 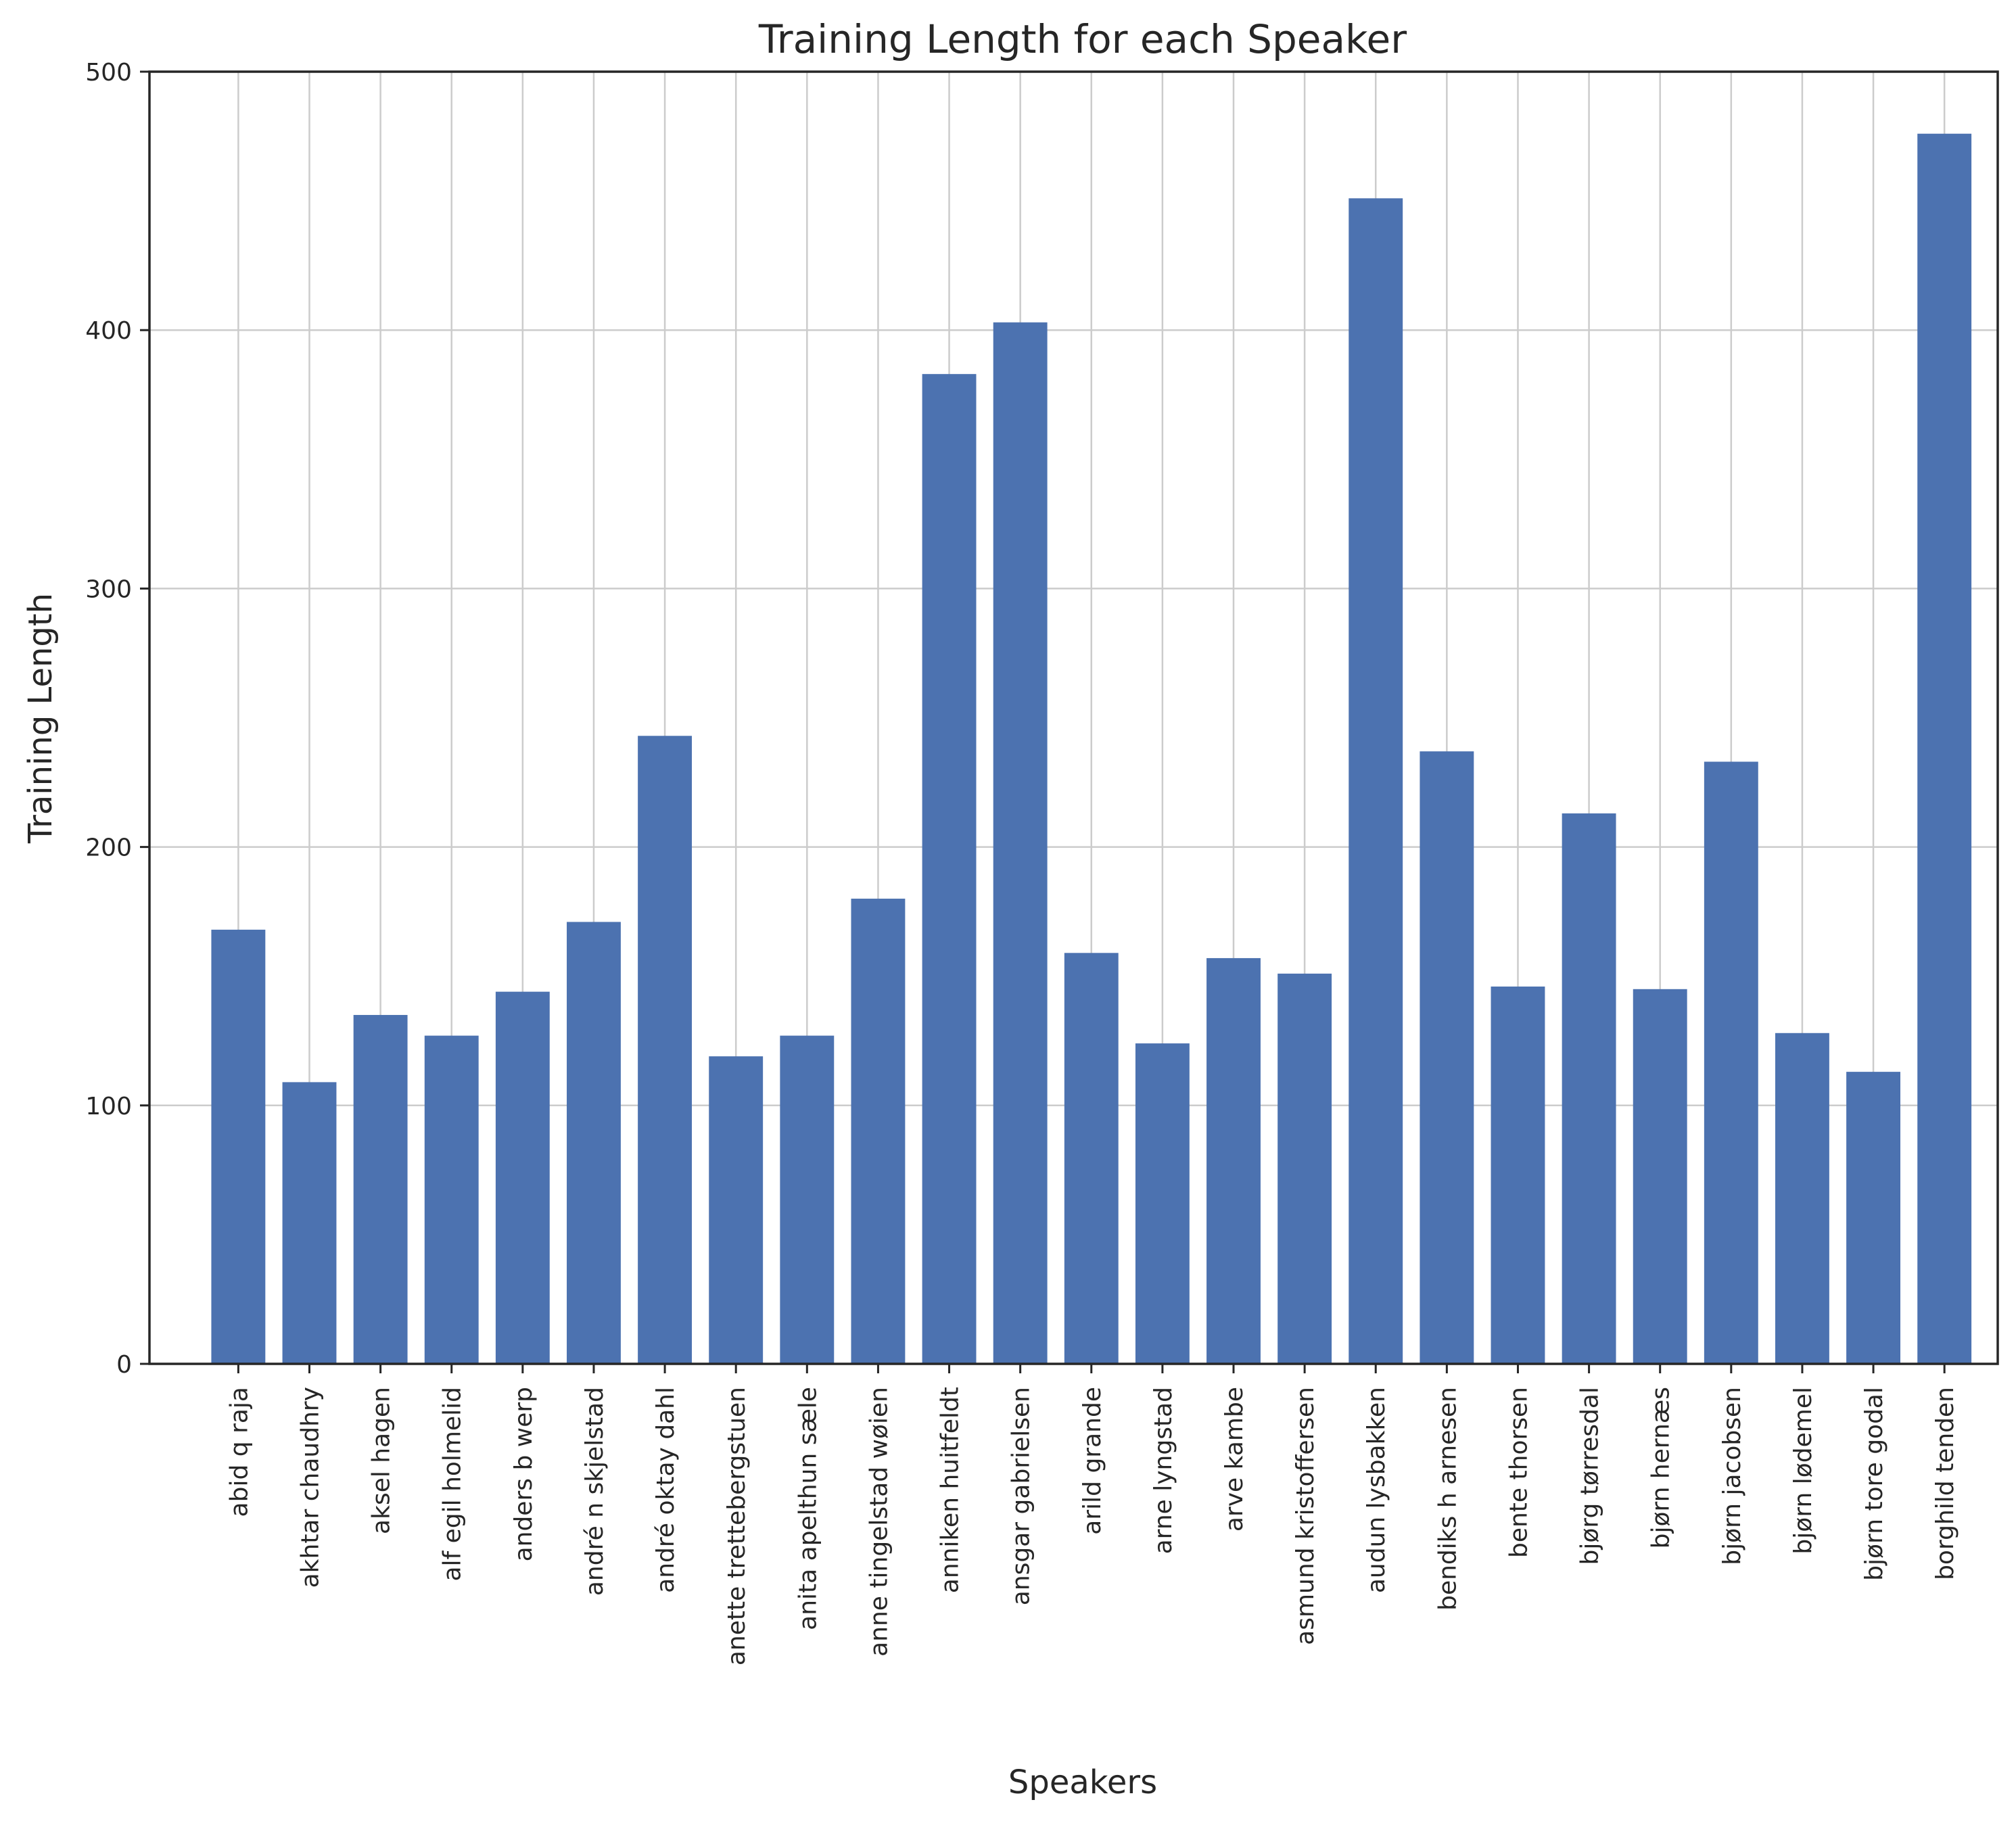 What do you see at coordinates (1803, 1471) in the screenshot?
I see `x-tick-label: bjørn lødemel` at bounding box center [1803, 1471].